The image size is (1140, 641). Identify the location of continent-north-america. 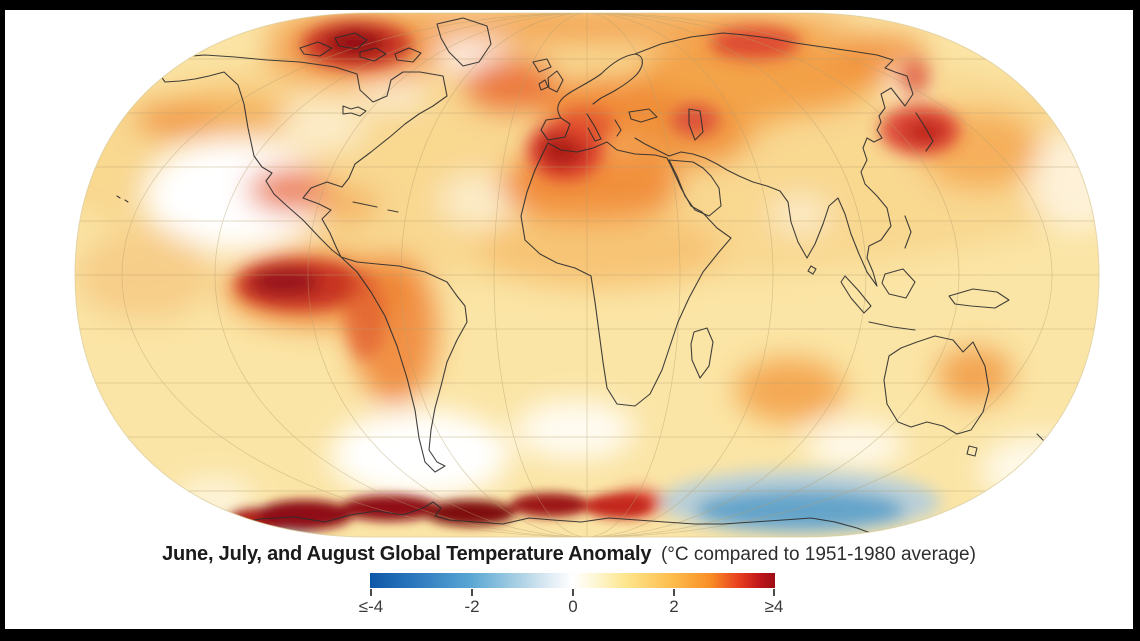
(302, 156).